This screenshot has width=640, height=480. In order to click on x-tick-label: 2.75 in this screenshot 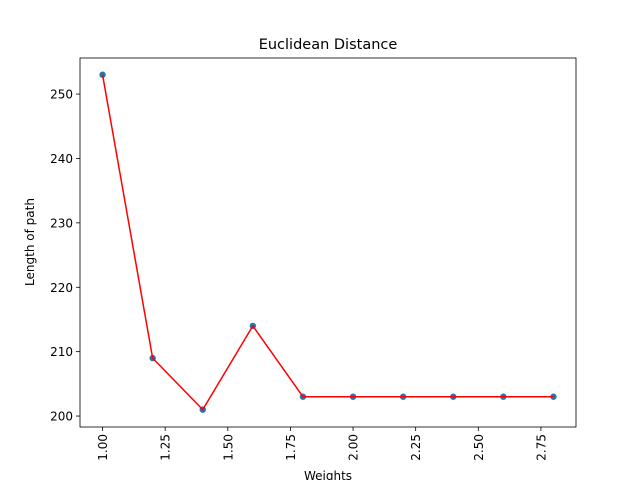, I will do `click(541, 447)`.